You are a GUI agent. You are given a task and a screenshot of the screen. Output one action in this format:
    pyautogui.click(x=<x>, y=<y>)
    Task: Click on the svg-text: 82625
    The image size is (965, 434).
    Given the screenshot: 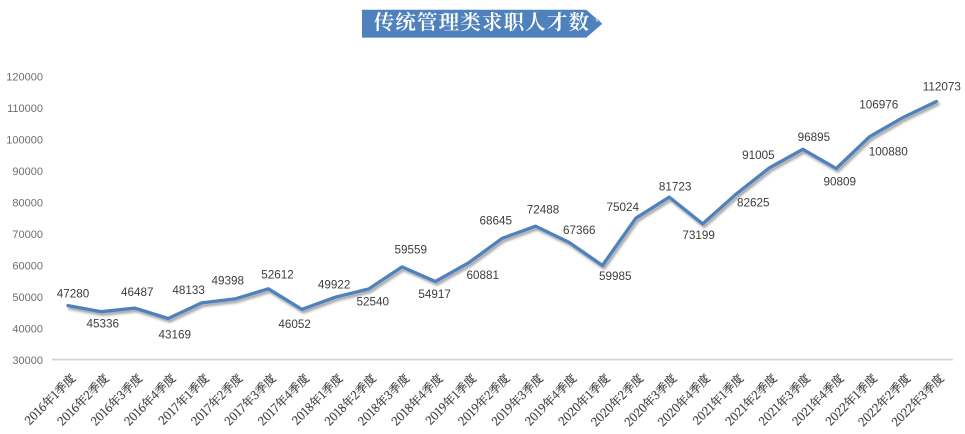 What is the action you would take?
    pyautogui.click(x=753, y=203)
    